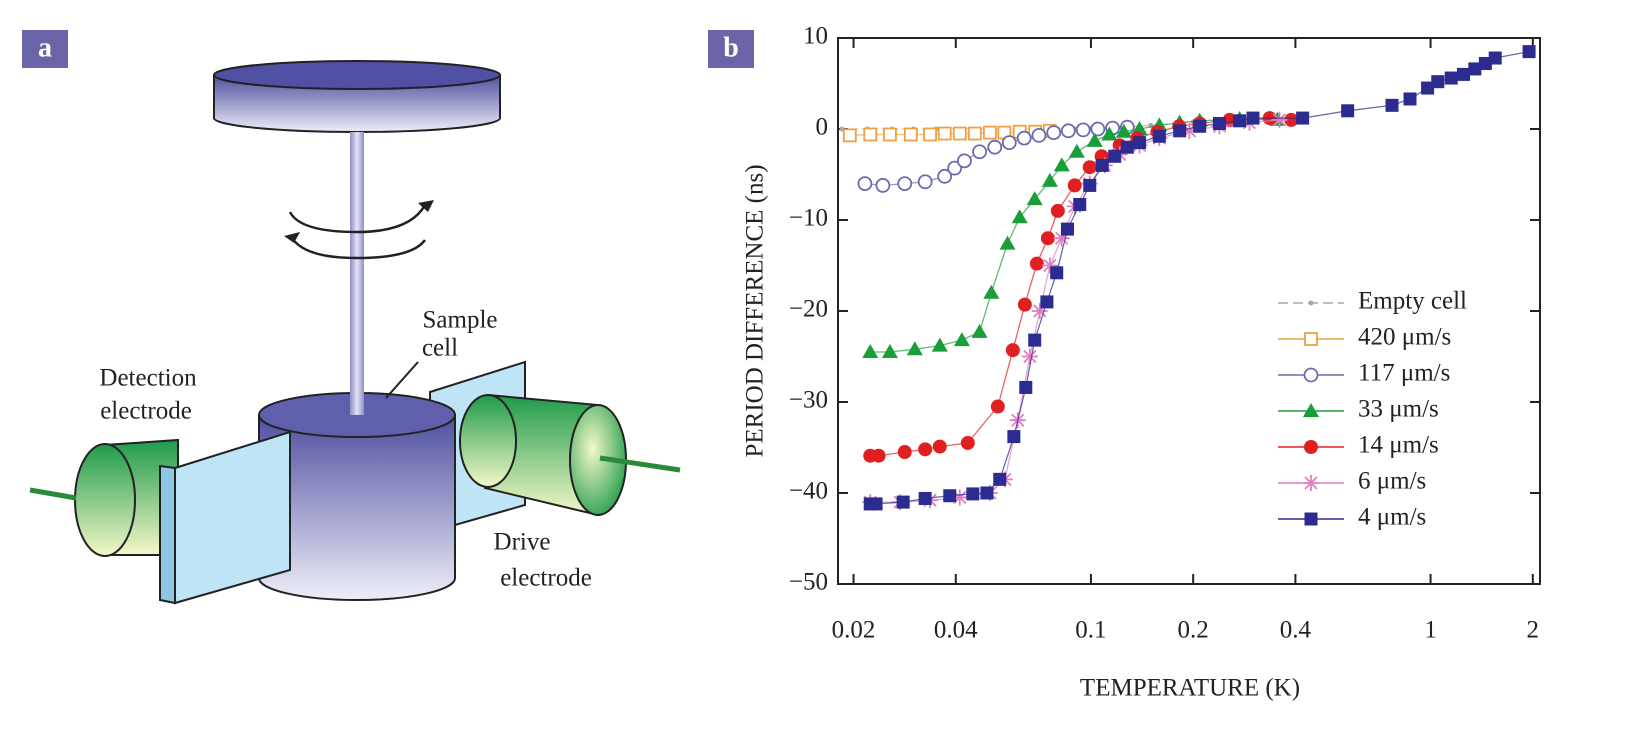  I want to click on label: Drive, so click(522, 542).